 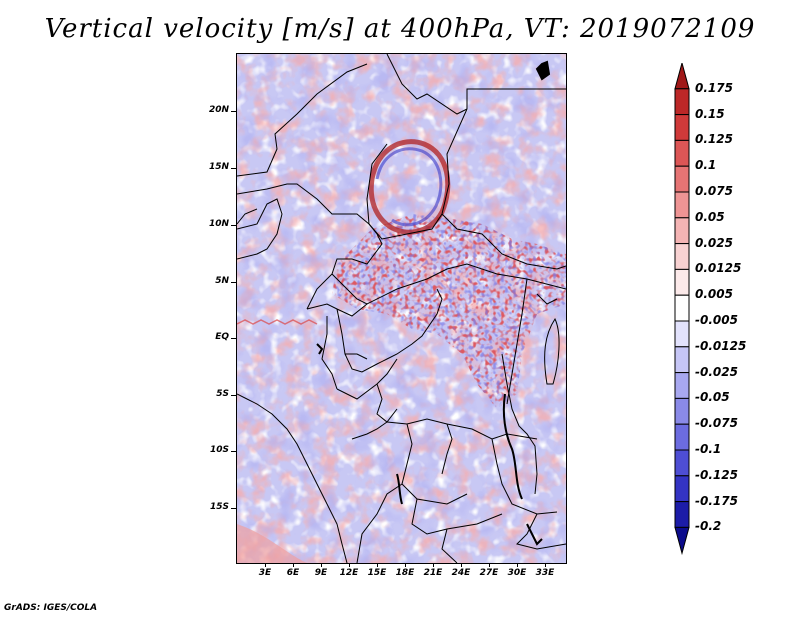 What do you see at coordinates (714, 139) in the screenshot?
I see `colorbar-label: 0.125` at bounding box center [714, 139].